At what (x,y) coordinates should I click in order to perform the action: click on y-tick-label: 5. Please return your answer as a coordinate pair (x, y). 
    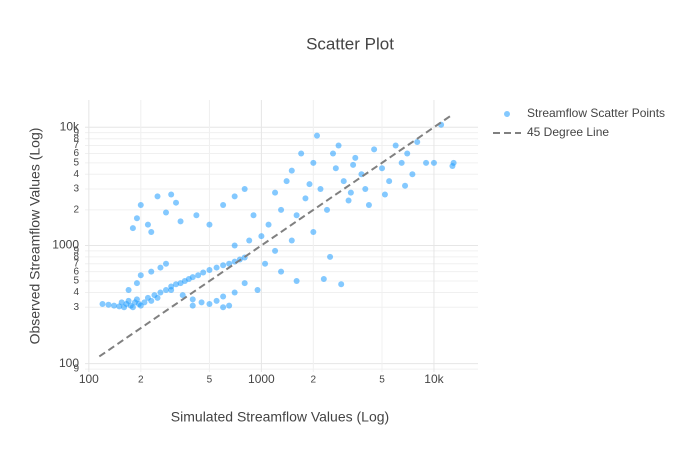
    Looking at the image, I should click on (76, 281).